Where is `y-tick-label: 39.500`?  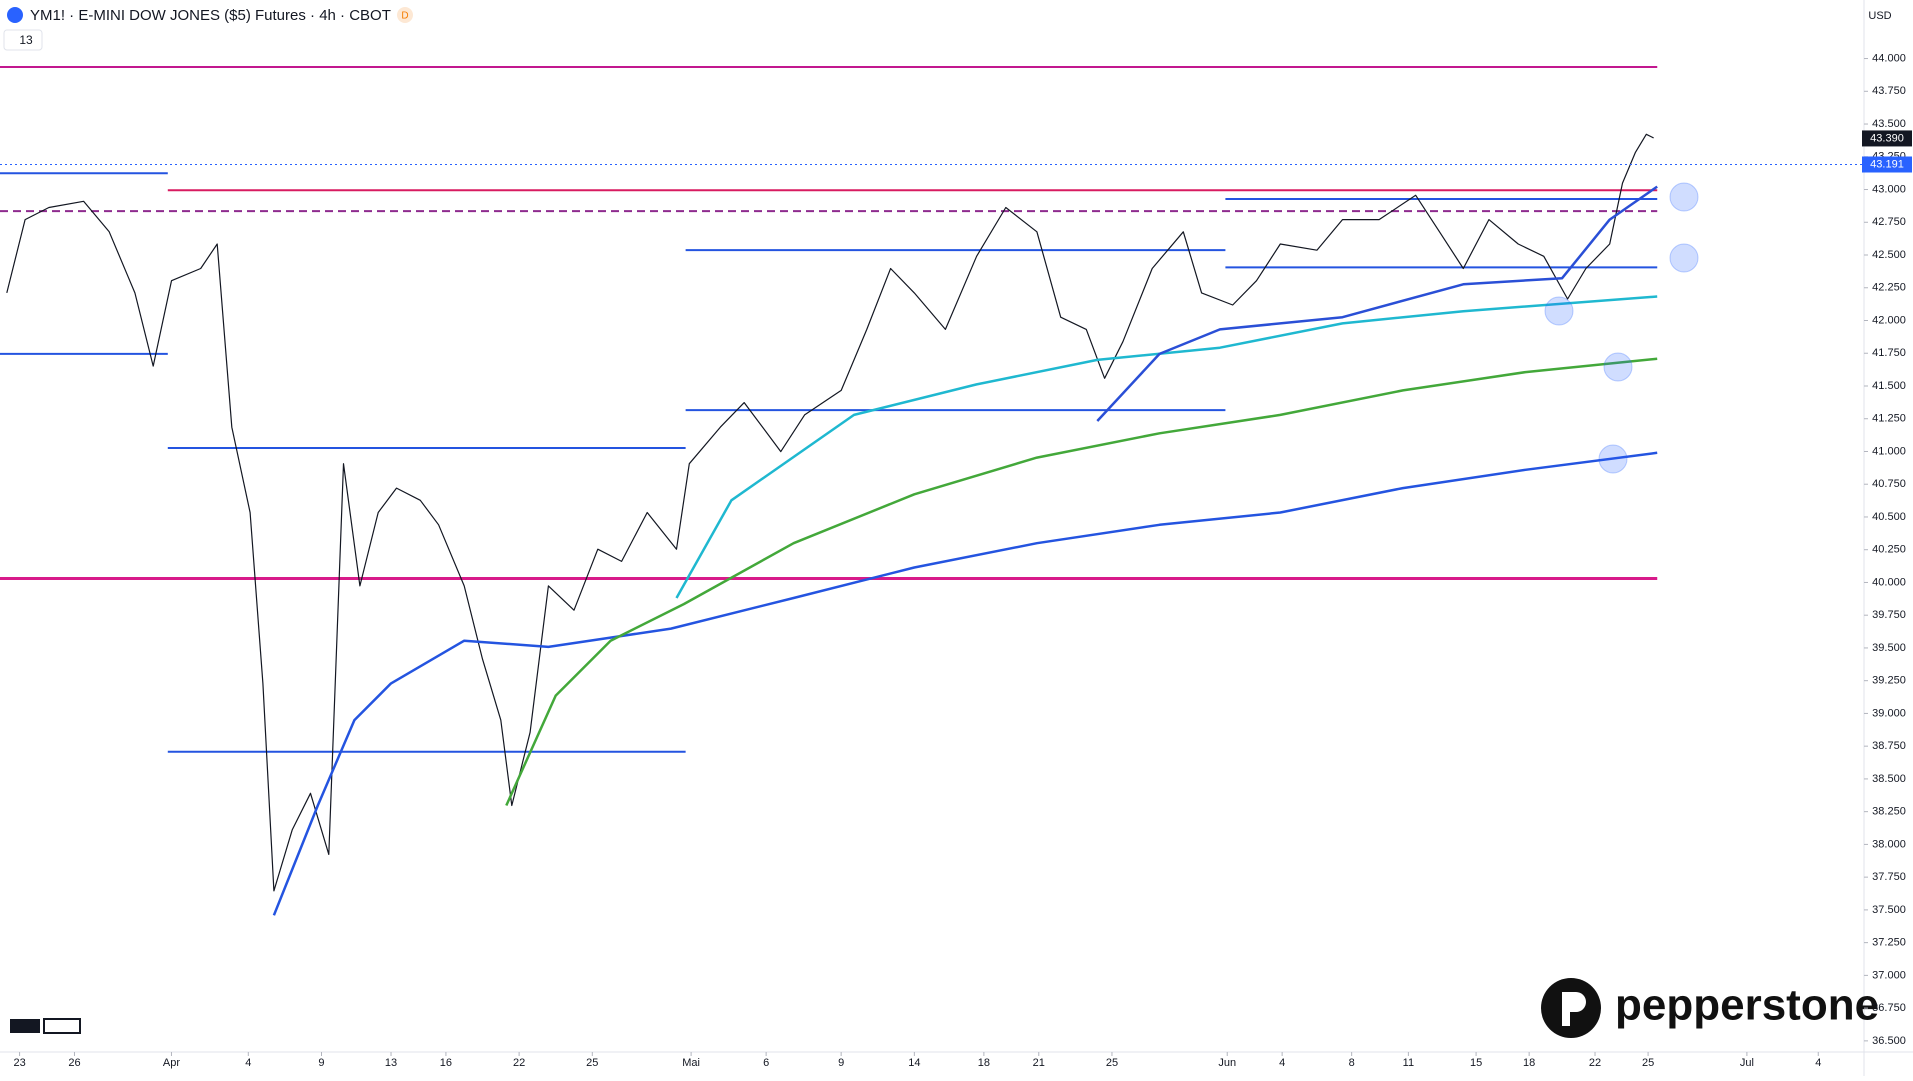
y-tick-label: 39.500 is located at coordinates (1889, 648).